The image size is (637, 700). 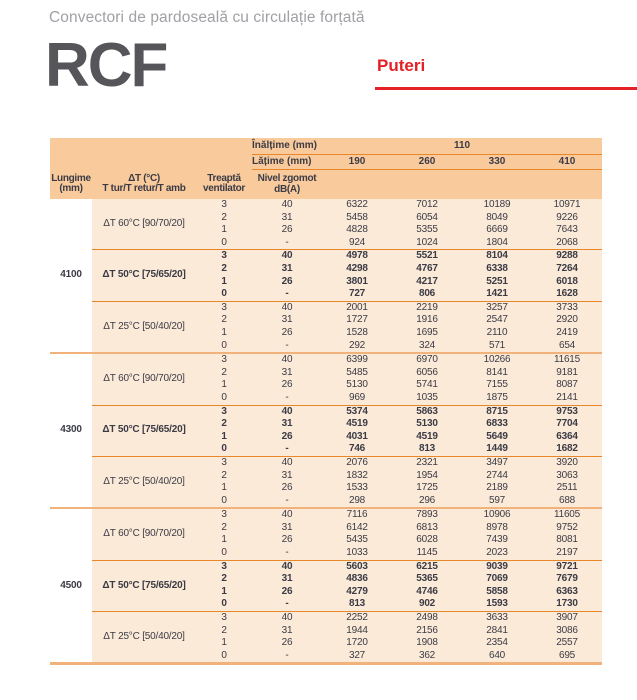 I want to click on power-value-cell: 640, so click(x=497, y=656).